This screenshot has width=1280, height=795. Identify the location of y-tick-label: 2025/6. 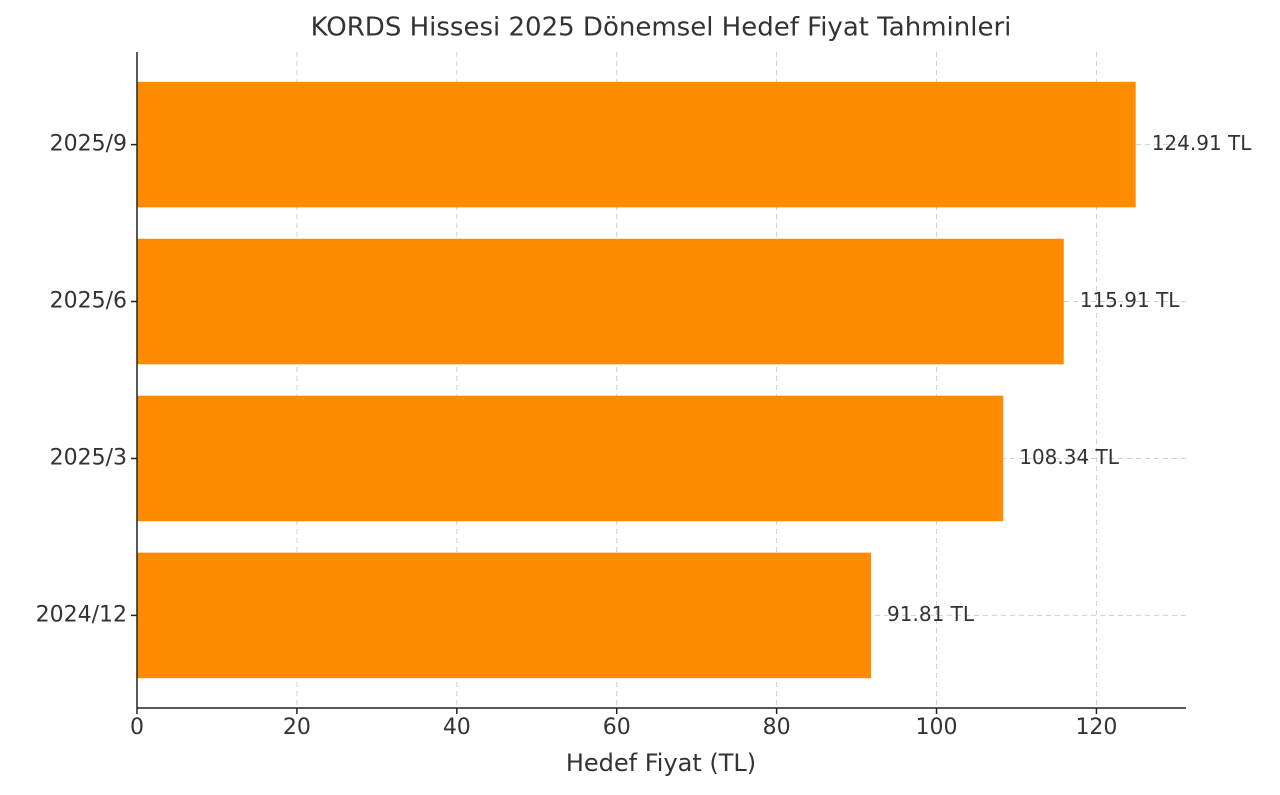
(88, 301).